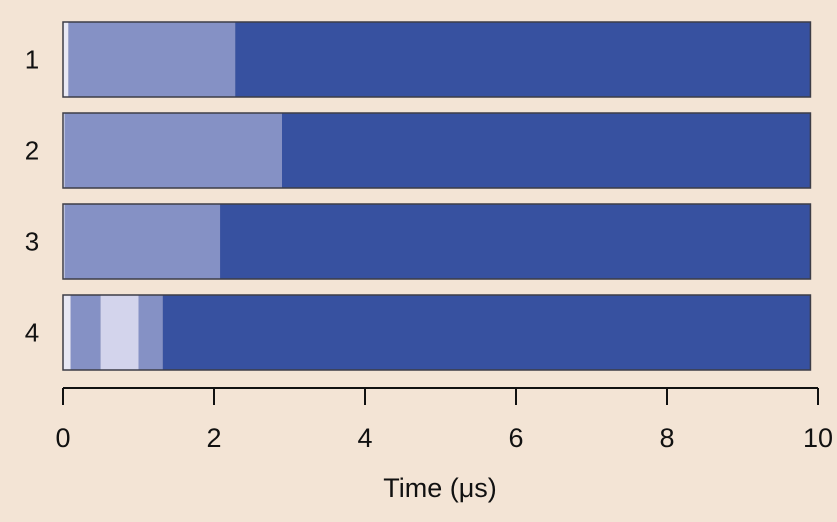 The width and height of the screenshot is (837, 522). I want to click on x-tick-label: 6, so click(515, 438).